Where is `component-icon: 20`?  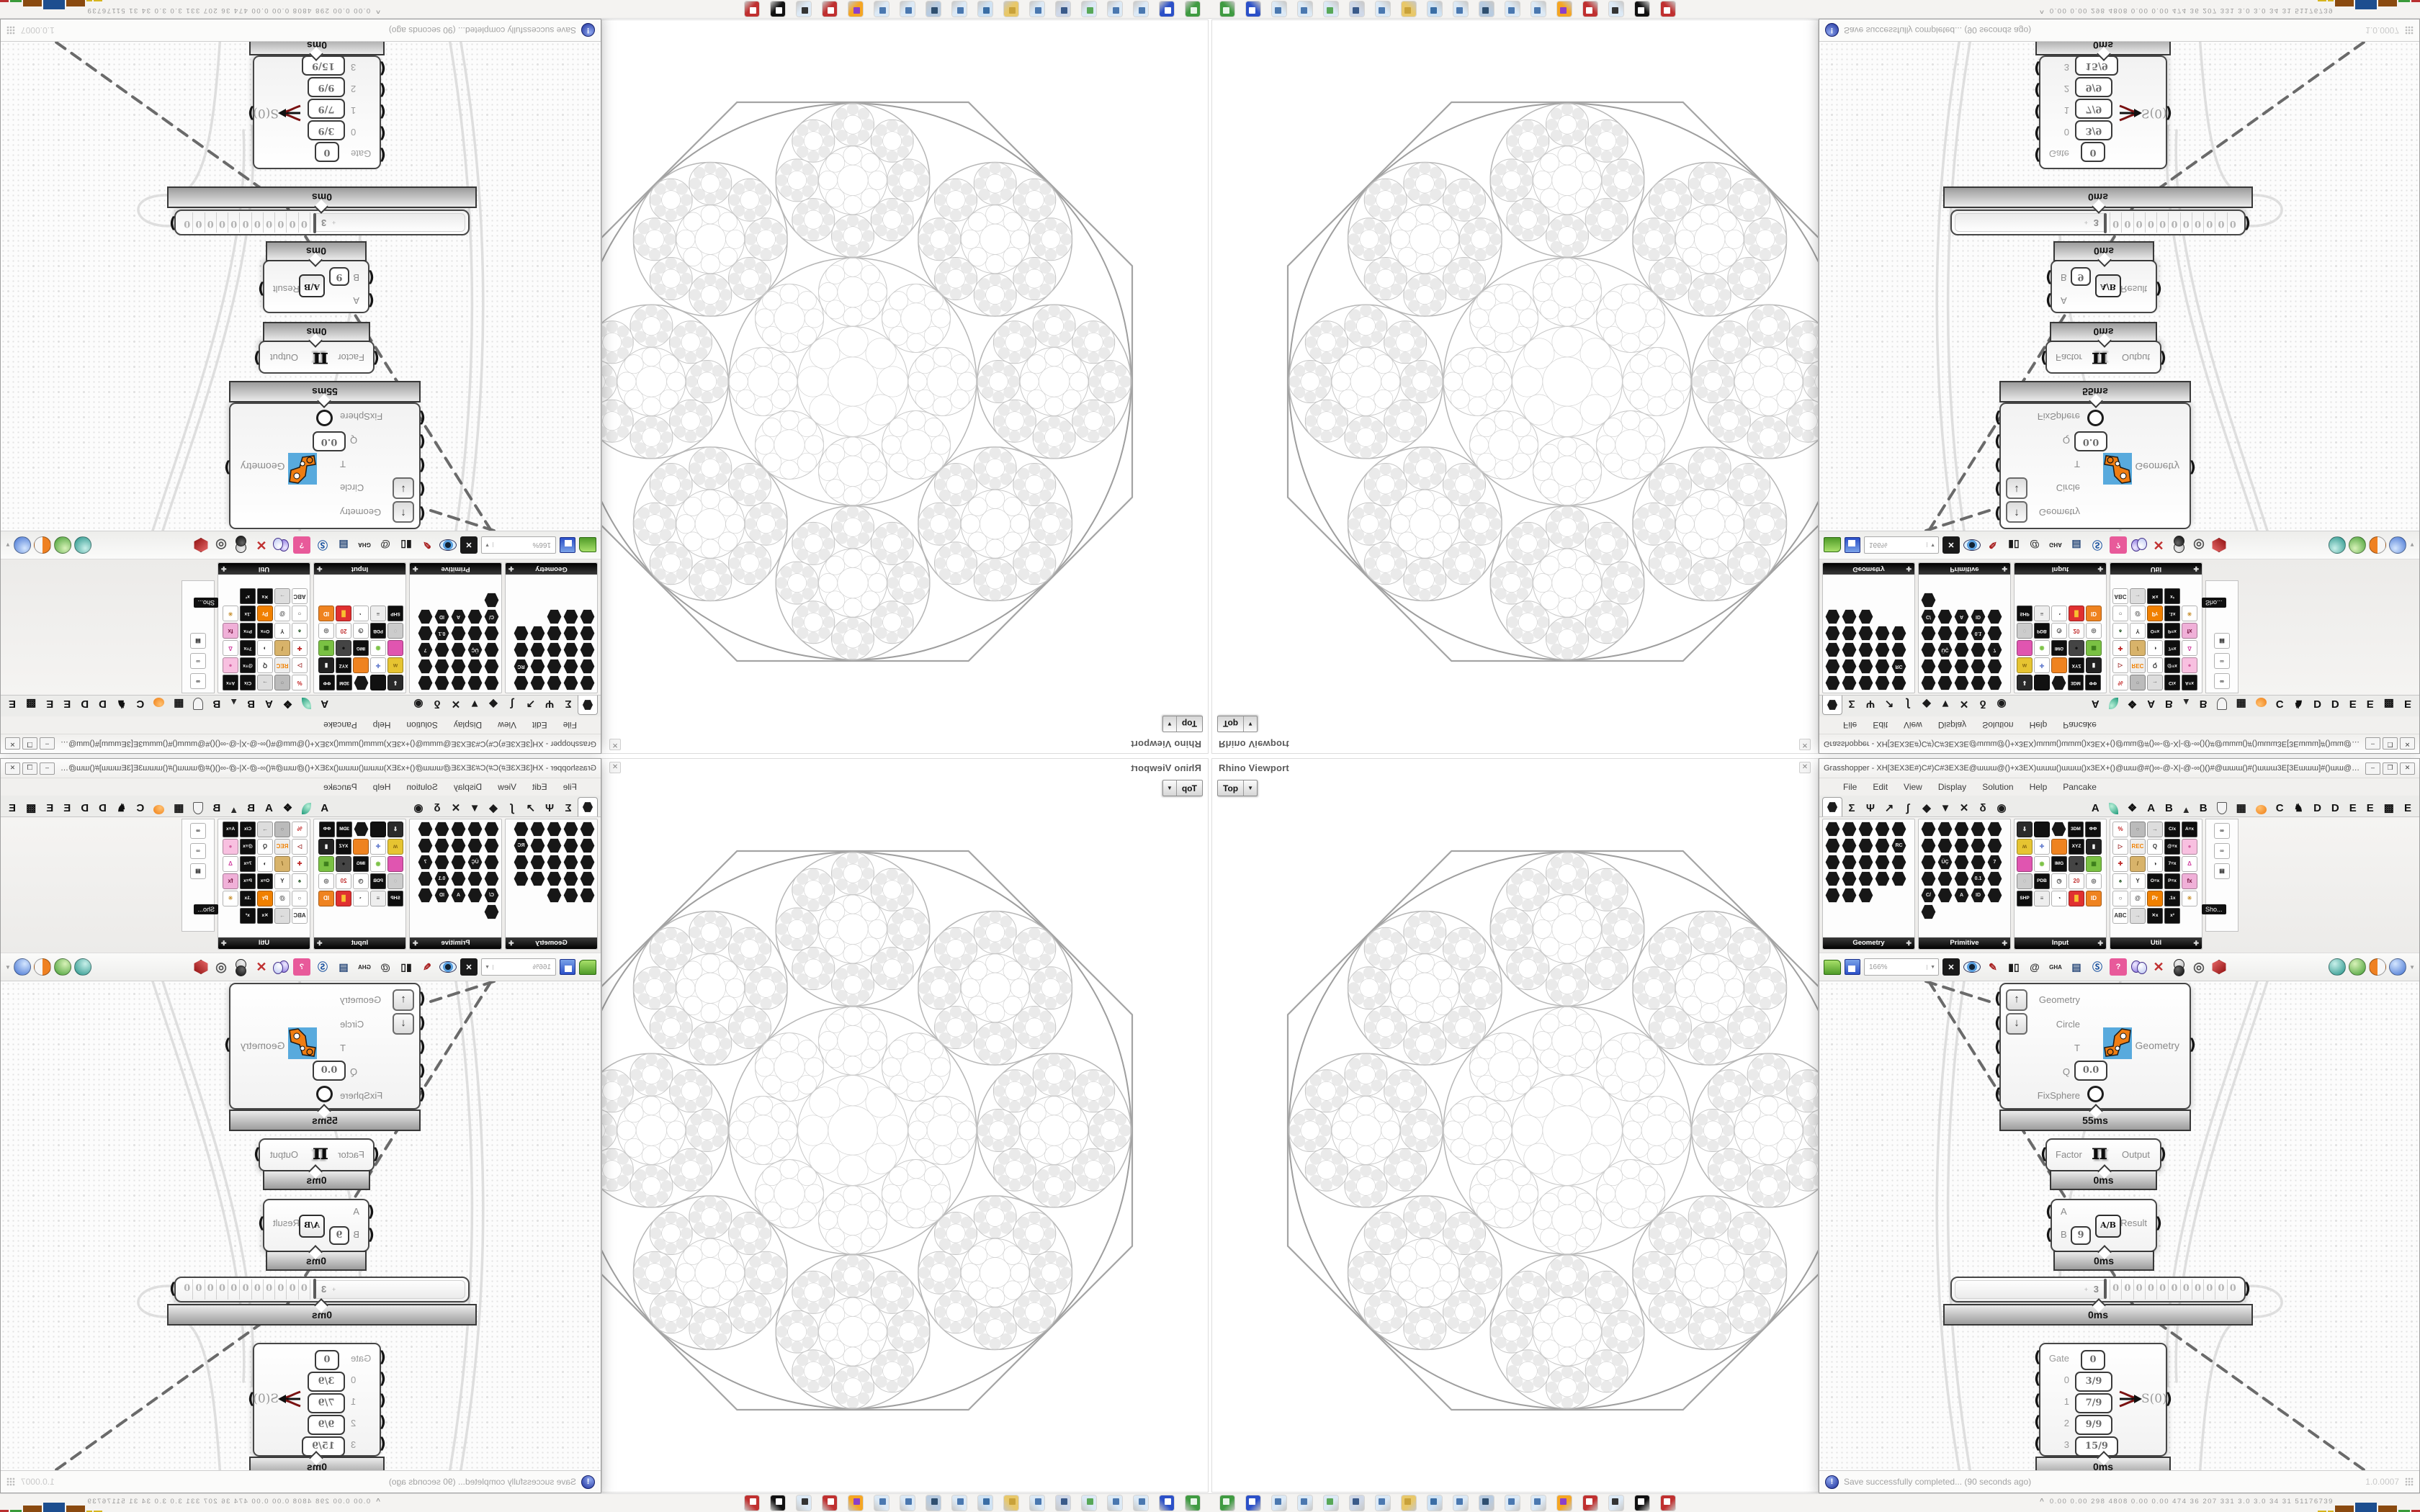
component-icon: 20 is located at coordinates (2076, 631).